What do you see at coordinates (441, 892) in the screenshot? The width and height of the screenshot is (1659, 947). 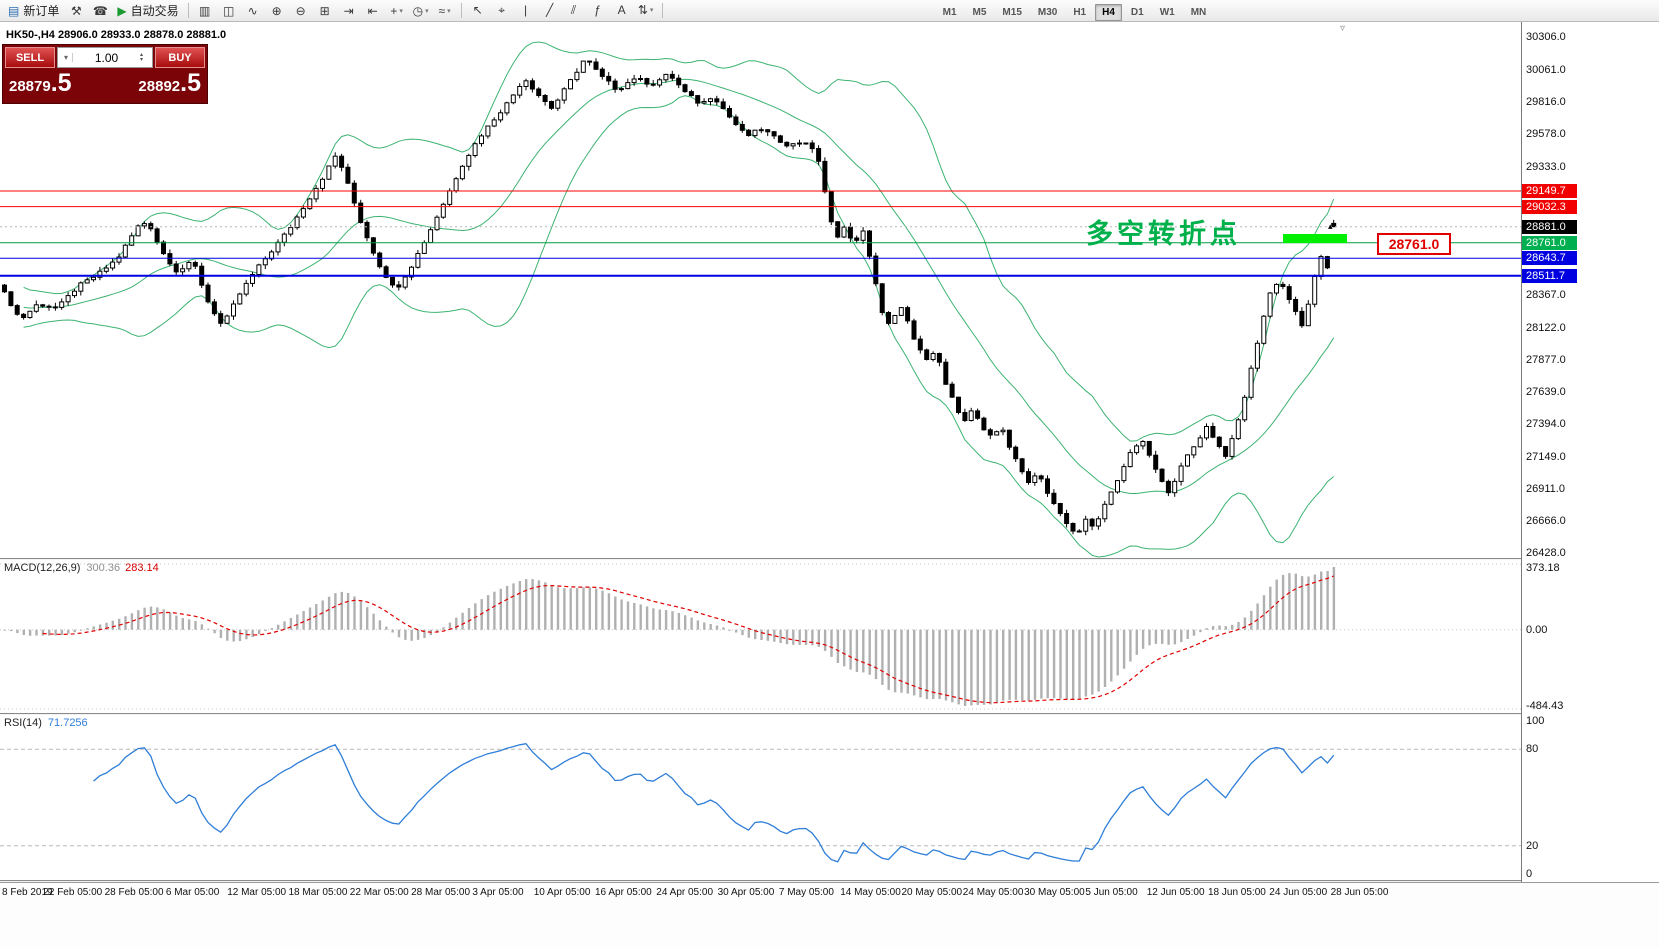 I see `time-axis-label: 28 Mar 05:00` at bounding box center [441, 892].